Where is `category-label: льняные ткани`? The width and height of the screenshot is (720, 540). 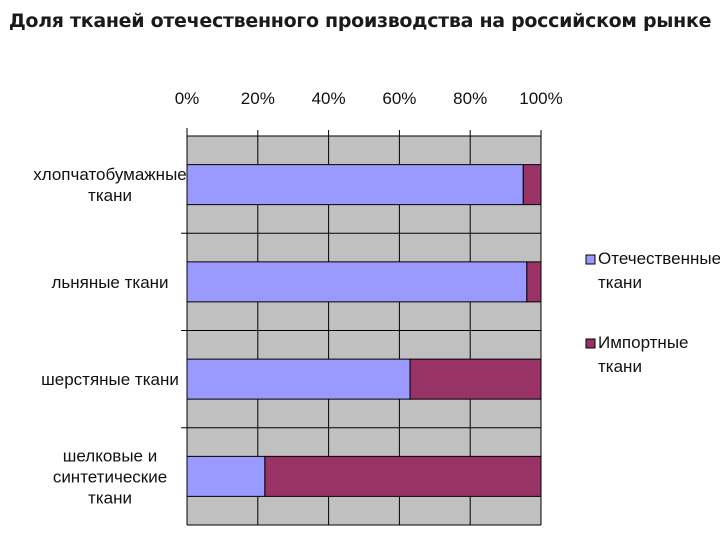
category-label: льняные ткани is located at coordinates (109, 282).